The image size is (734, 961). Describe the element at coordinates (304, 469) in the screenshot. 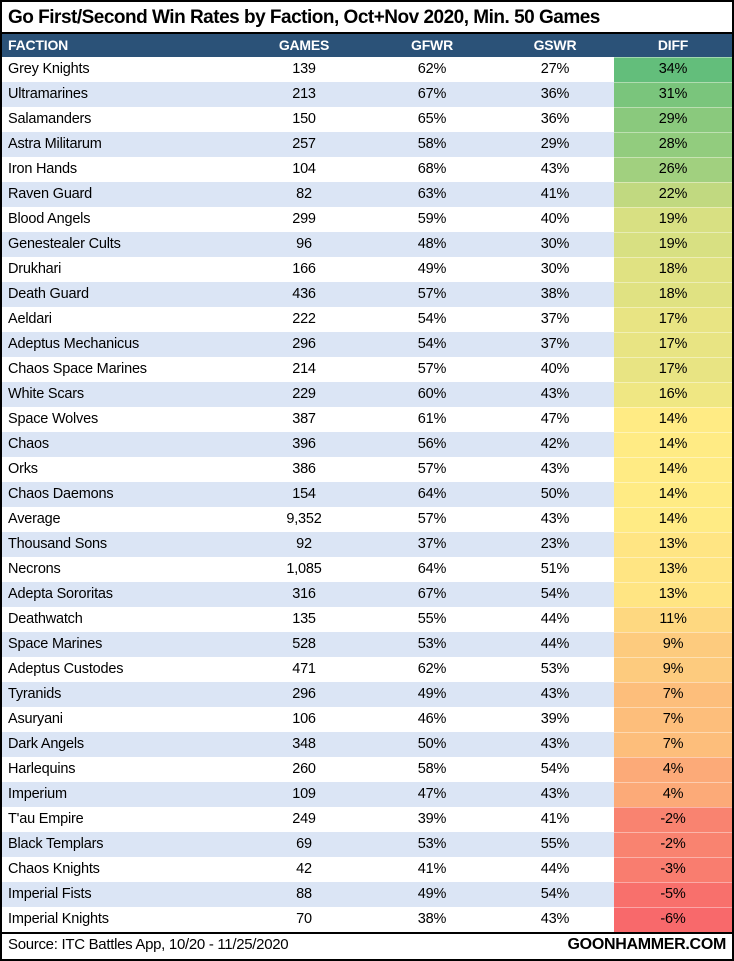

I see `games-cell: 386` at that location.